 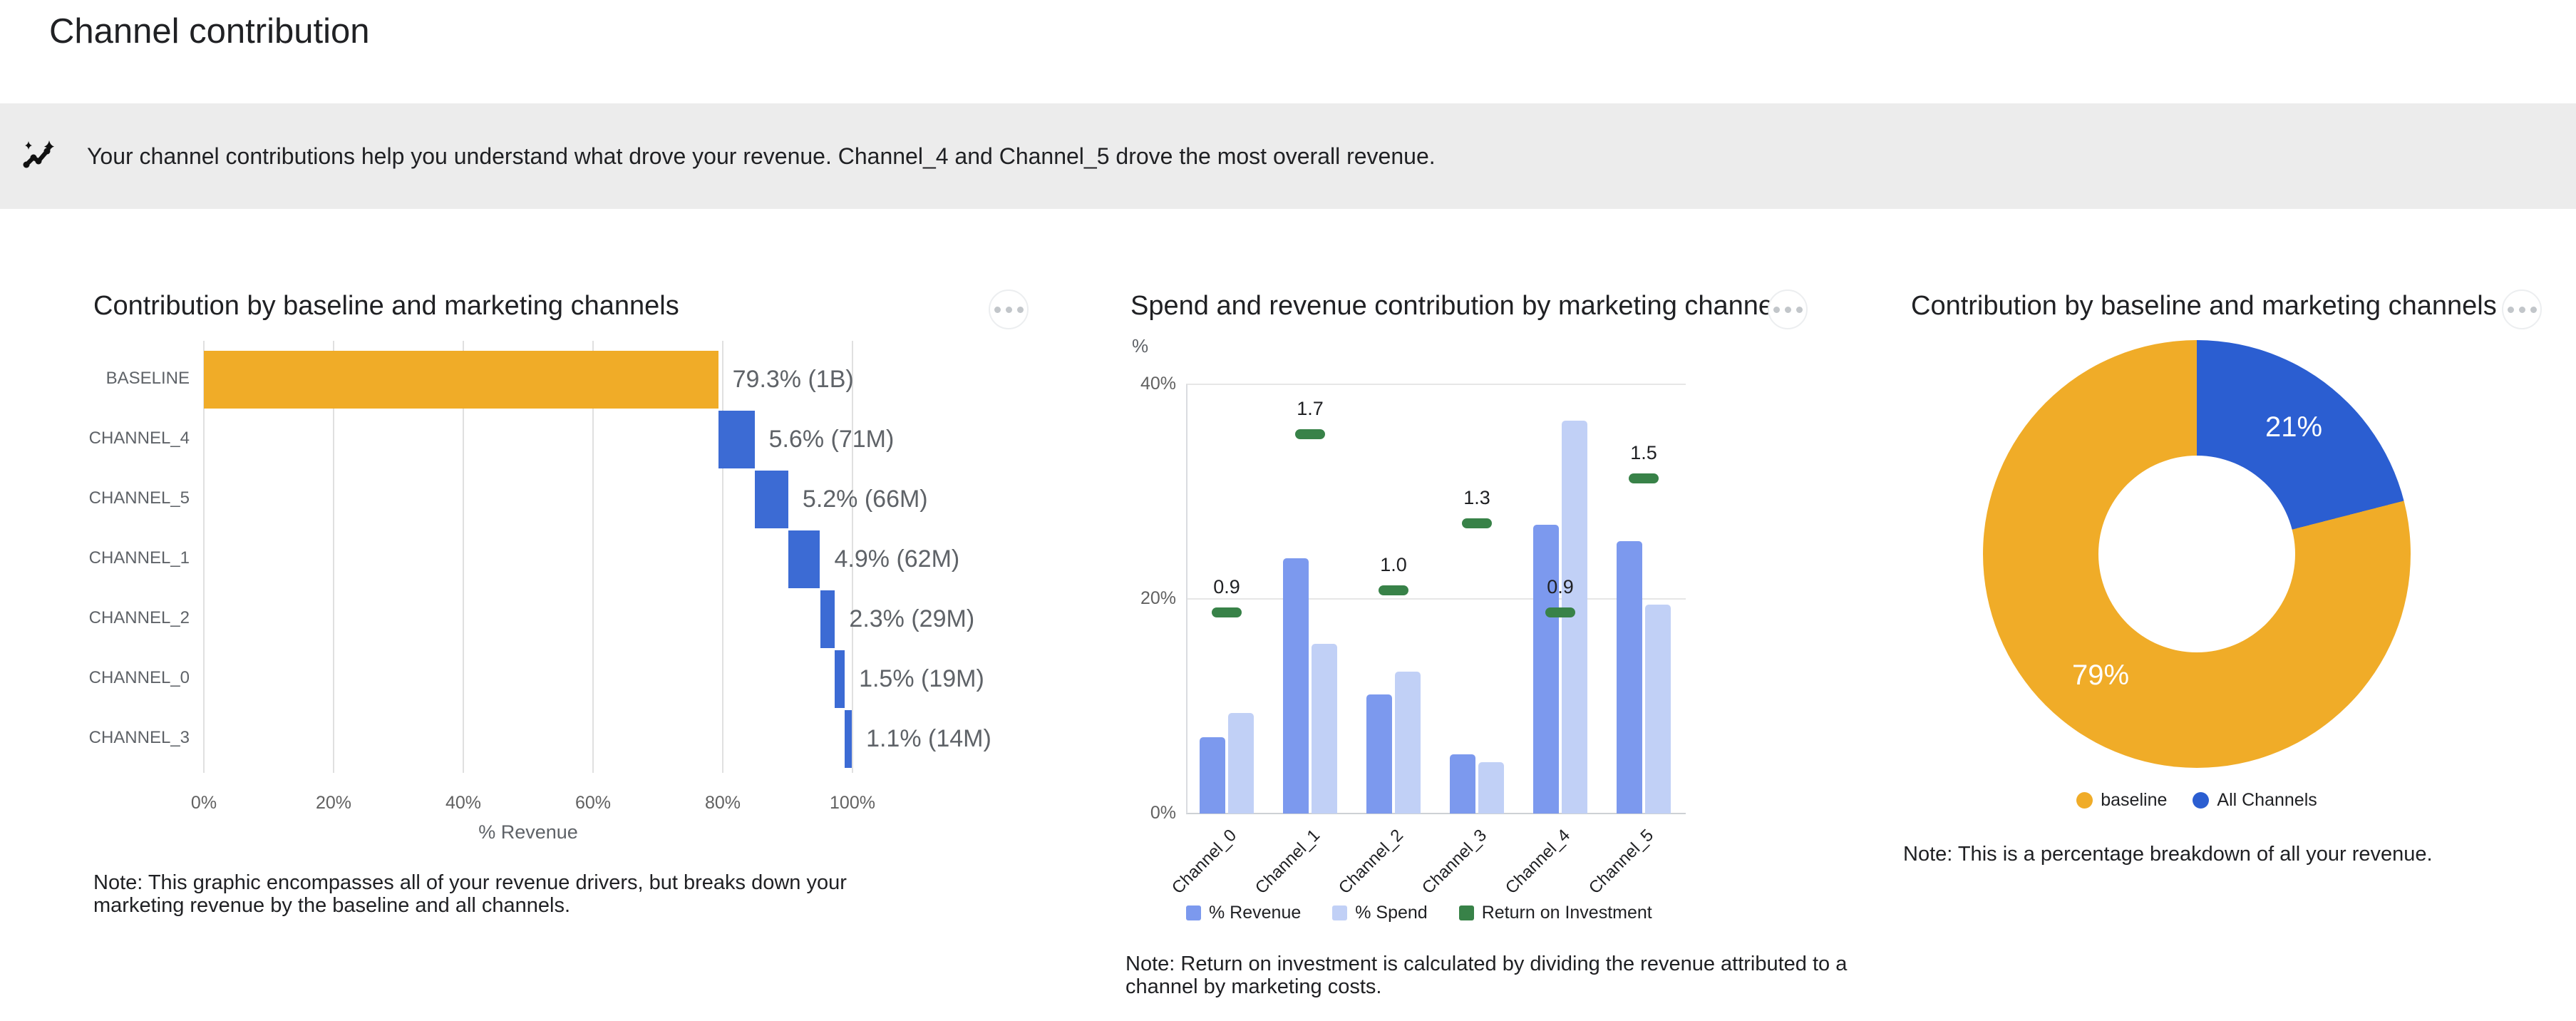 I want to click on donut-slice-label-baseline: 79%, so click(x=2100, y=675).